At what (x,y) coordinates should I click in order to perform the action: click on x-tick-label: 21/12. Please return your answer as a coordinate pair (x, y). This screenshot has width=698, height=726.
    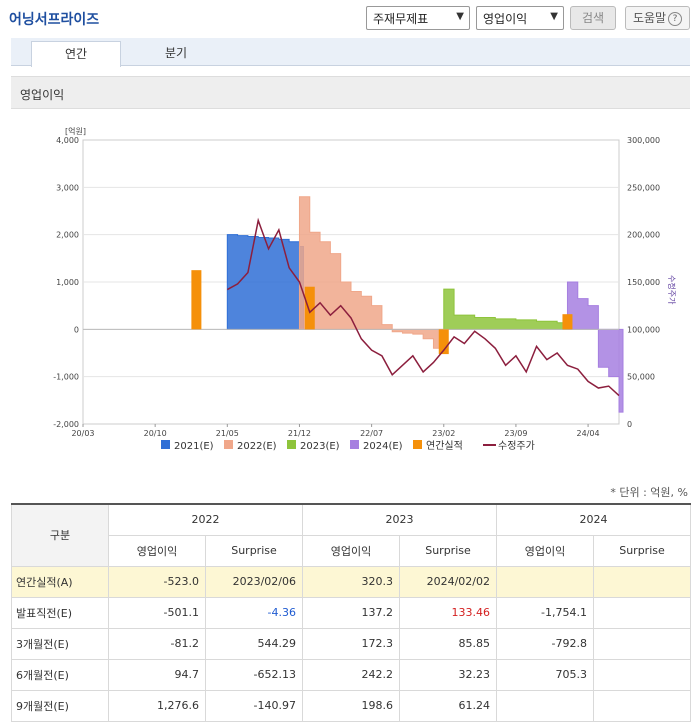
    Looking at the image, I should click on (299, 433).